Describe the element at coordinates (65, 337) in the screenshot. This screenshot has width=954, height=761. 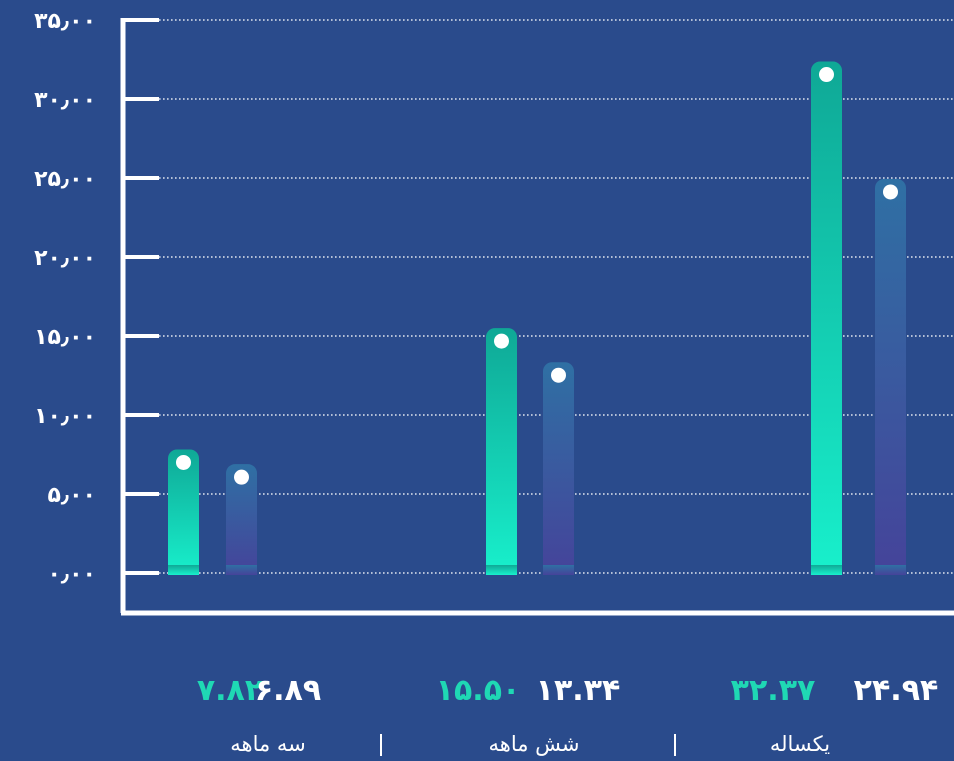
I see `y-tick-label: ۱۵٫۰۰` at that location.